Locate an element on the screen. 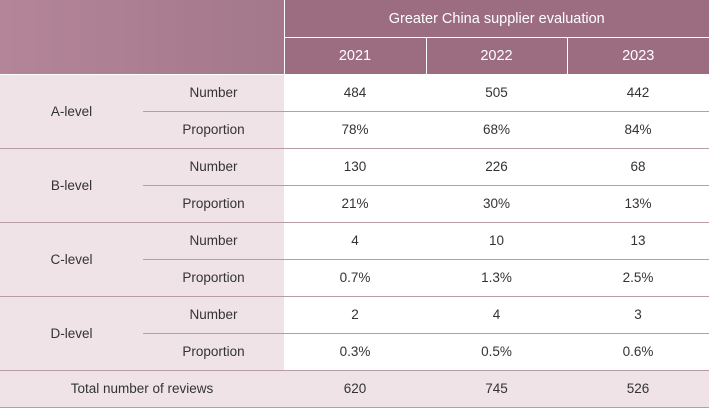 The height and width of the screenshot is (410, 709). total-cell: 620 is located at coordinates (355, 389).